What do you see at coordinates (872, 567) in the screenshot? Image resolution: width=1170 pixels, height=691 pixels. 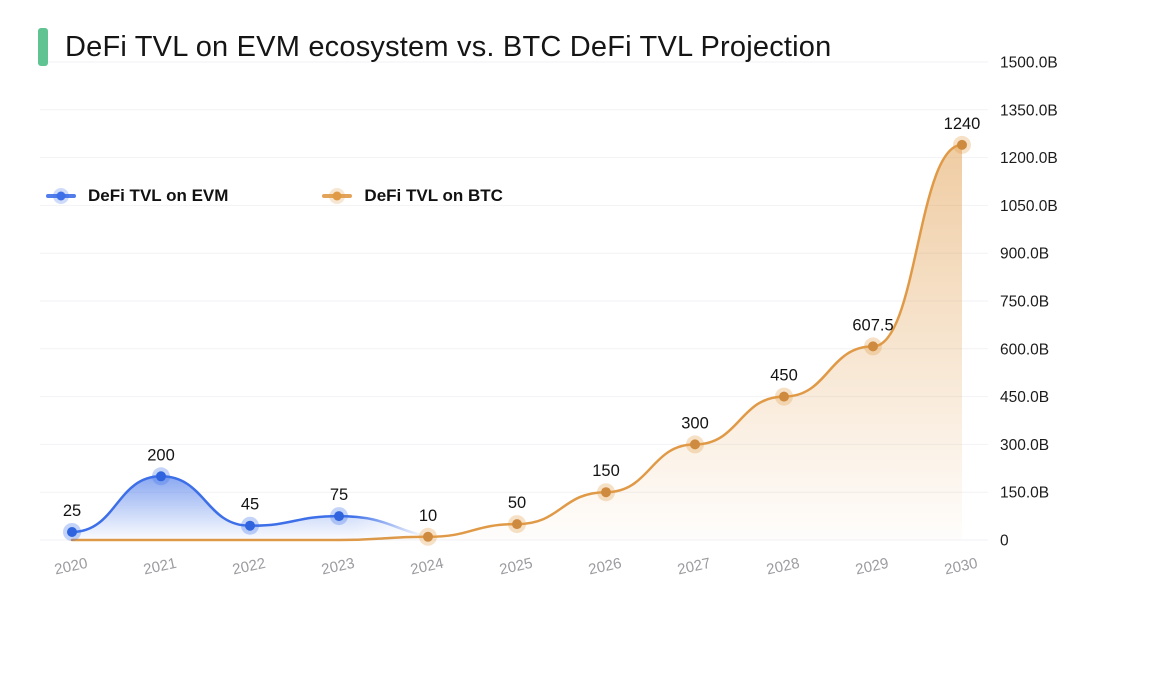 I see `x-axis-tick-label: 2029` at bounding box center [872, 567].